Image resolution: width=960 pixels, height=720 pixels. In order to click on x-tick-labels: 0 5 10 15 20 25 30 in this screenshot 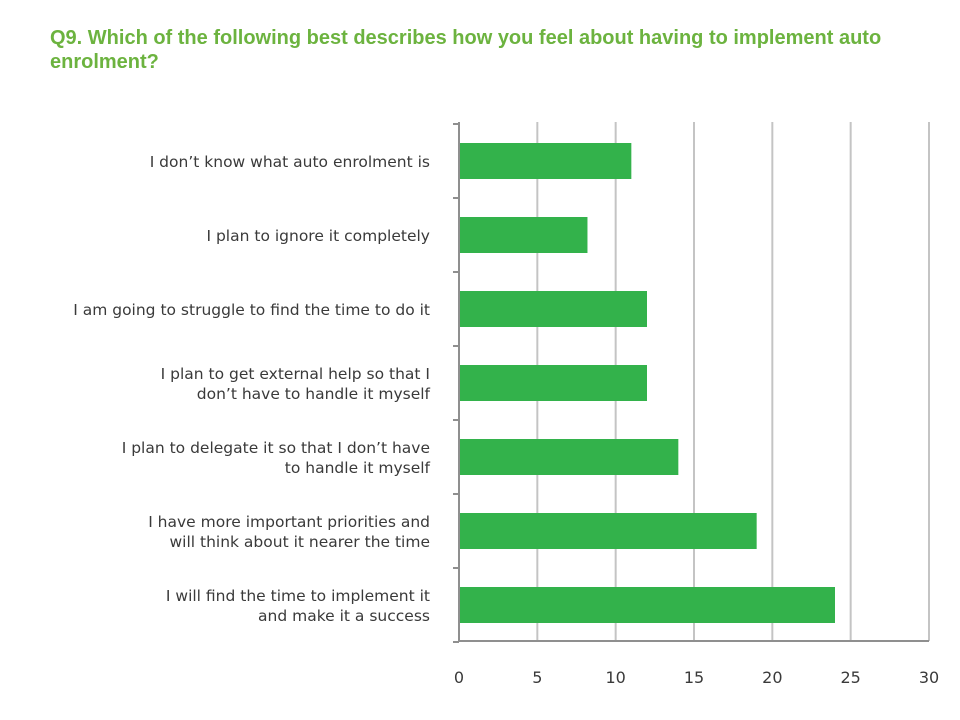, I will do `click(696, 677)`.